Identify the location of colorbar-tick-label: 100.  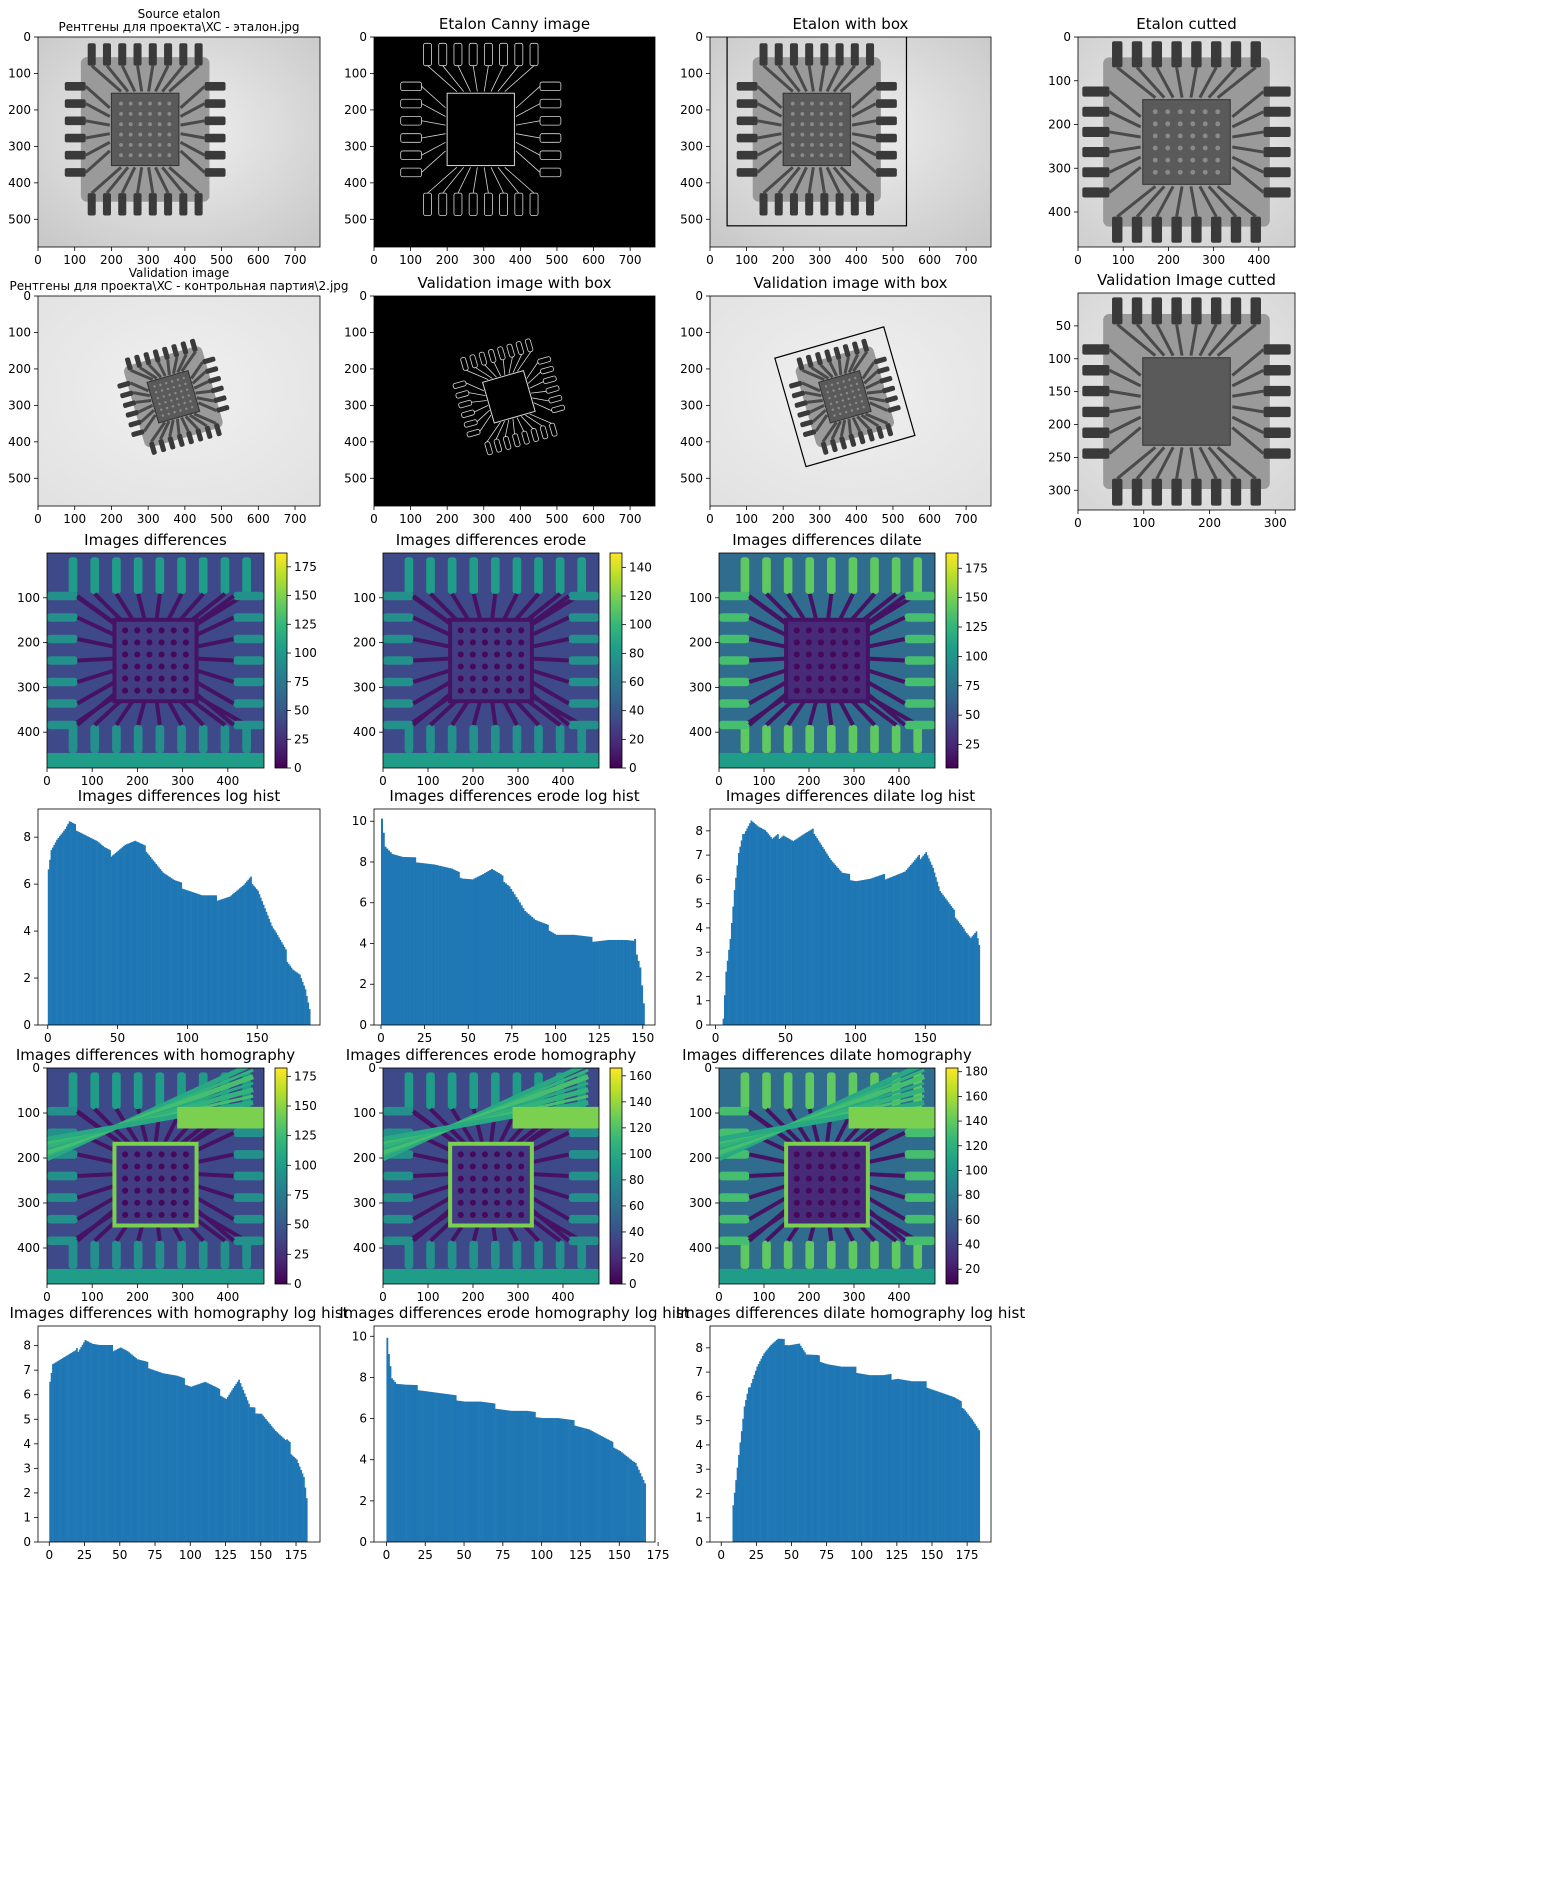
(640, 1154).